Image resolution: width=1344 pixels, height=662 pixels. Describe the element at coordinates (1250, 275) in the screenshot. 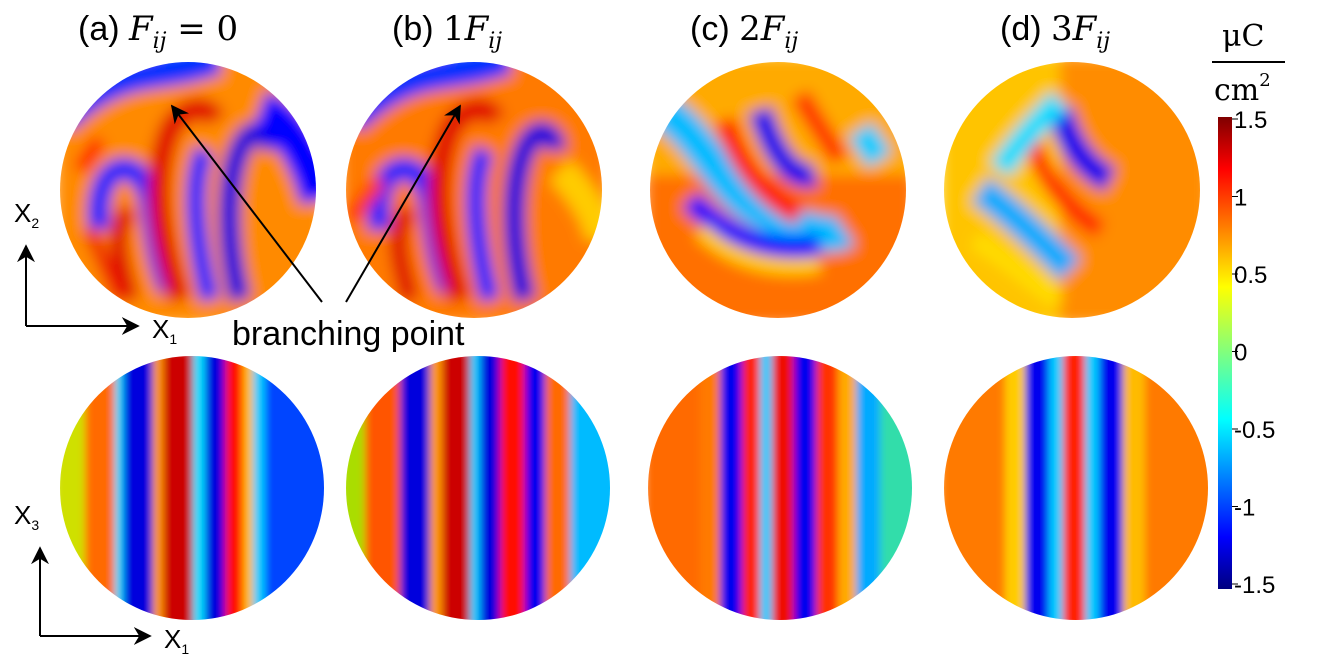

I see `colorbar-tick-label: 0.5` at that location.